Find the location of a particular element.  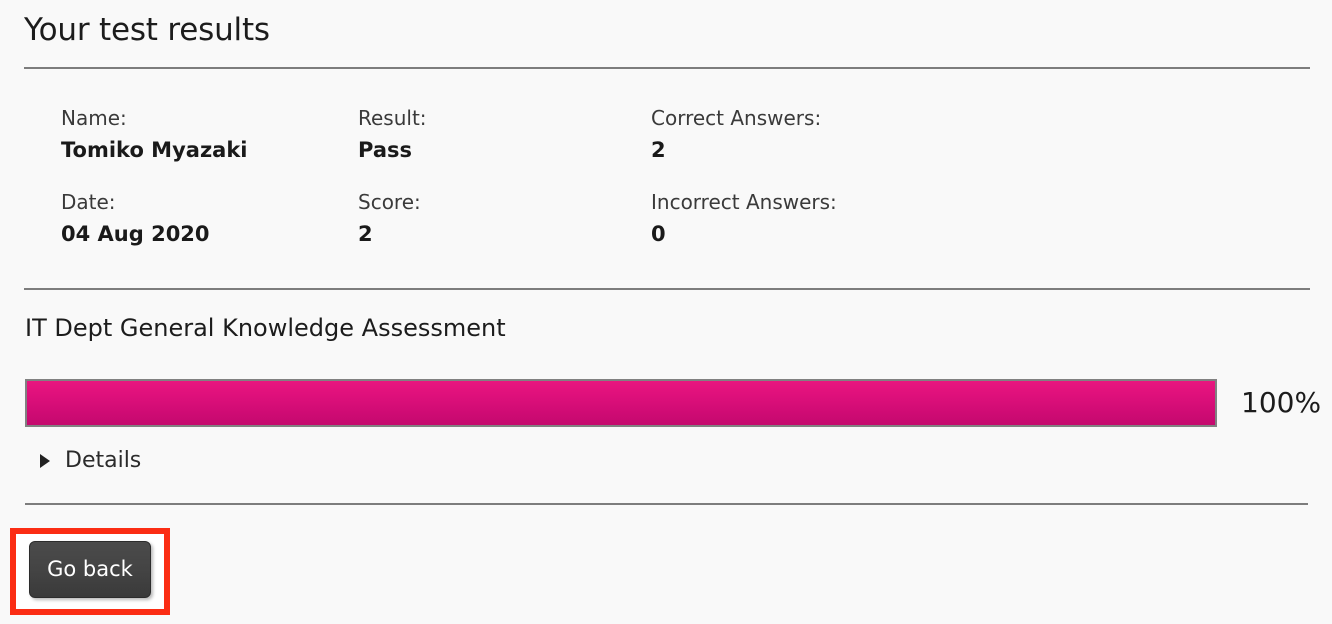

field-label: Correct Answers: is located at coordinates (736, 118).